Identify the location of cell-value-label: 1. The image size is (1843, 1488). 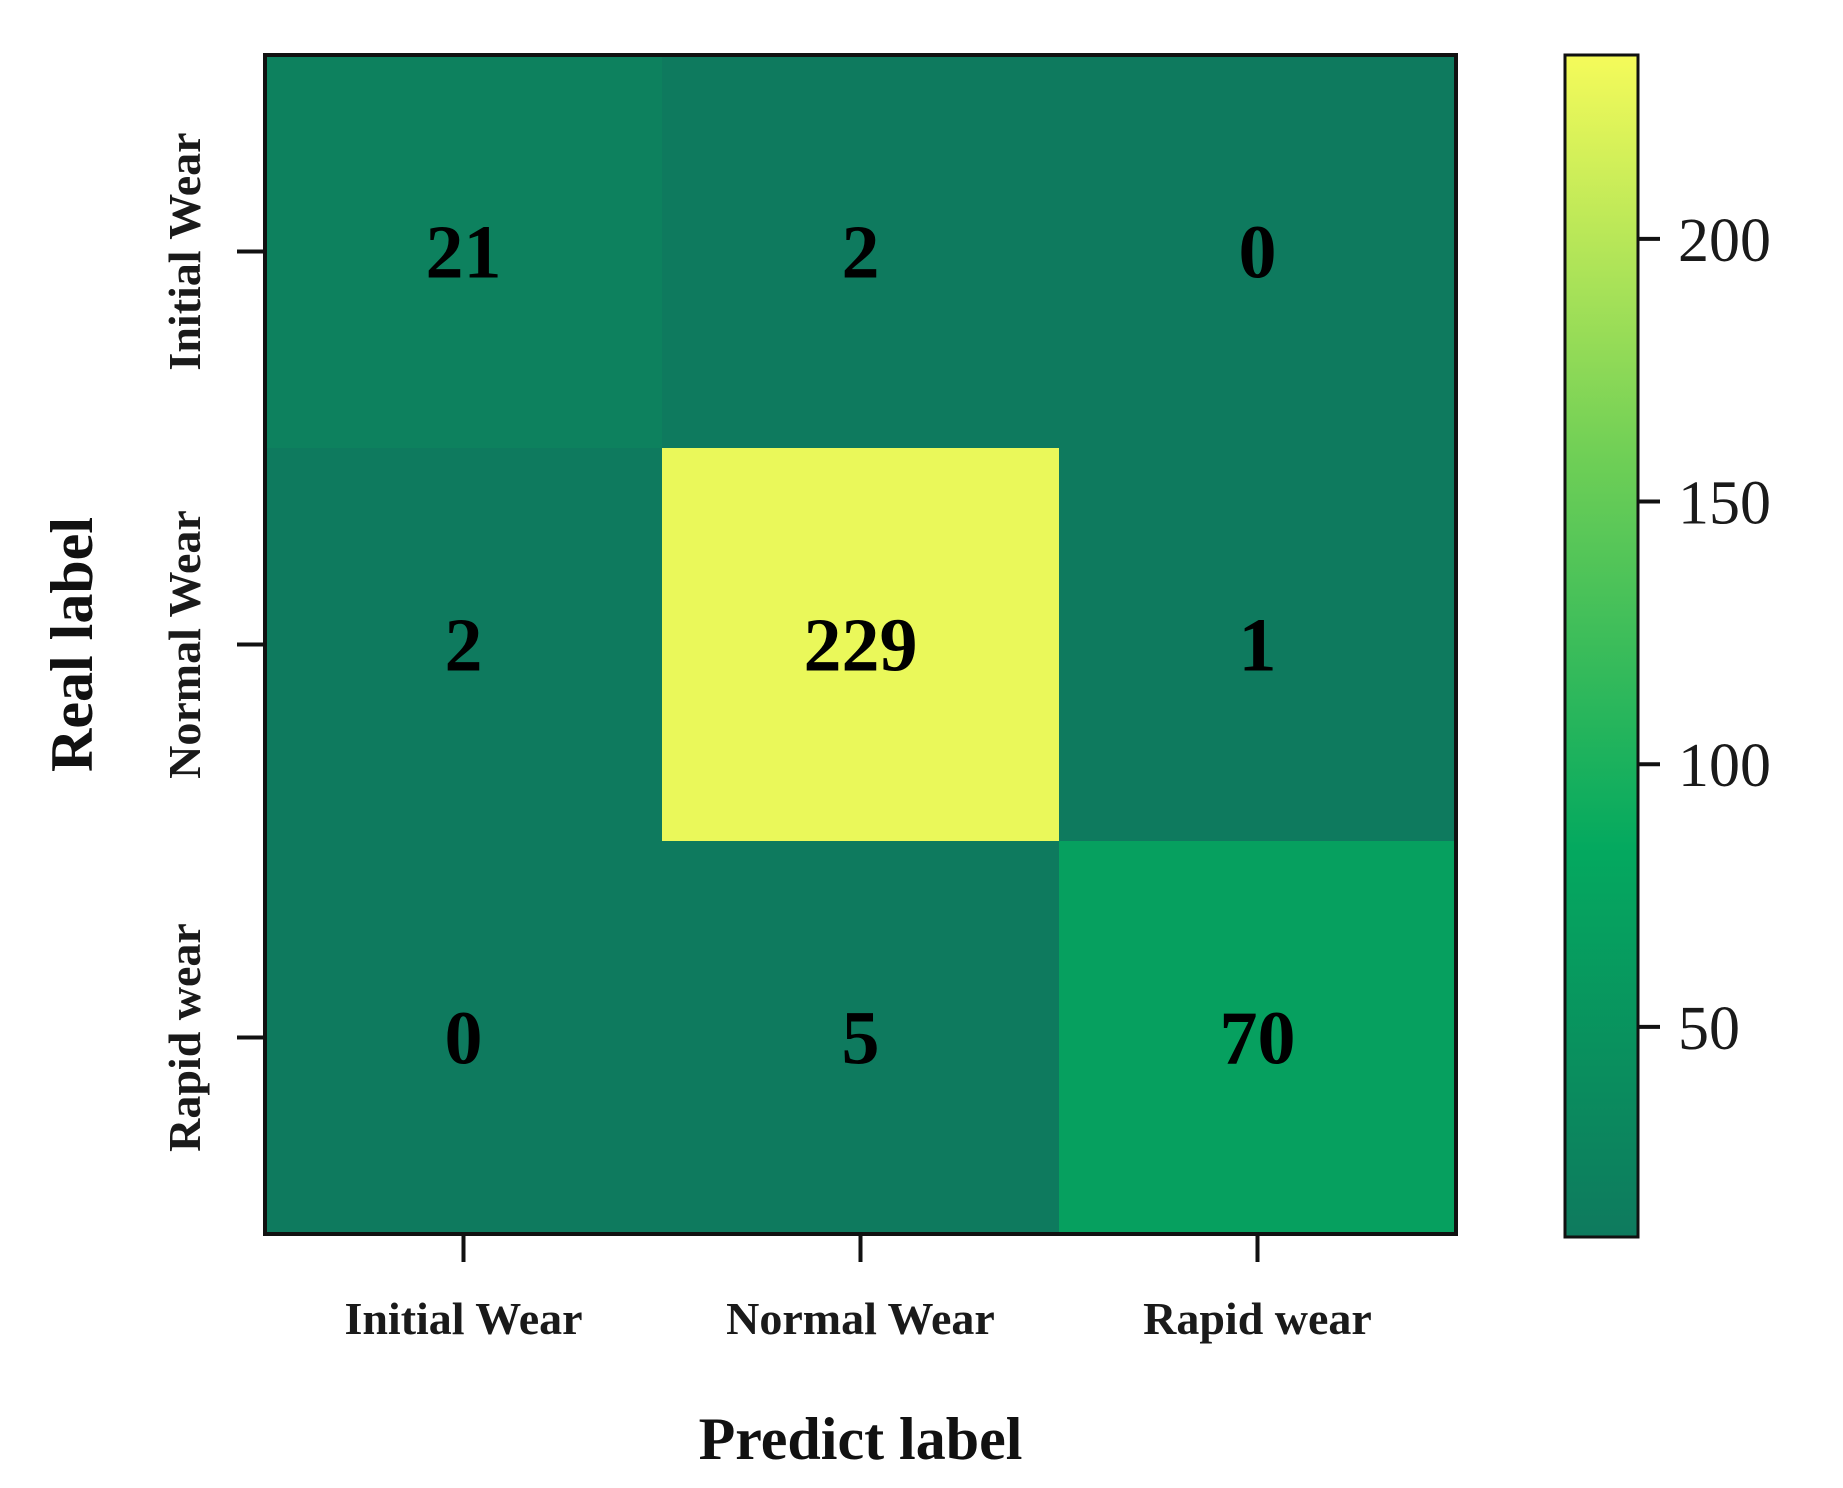
(1258, 646).